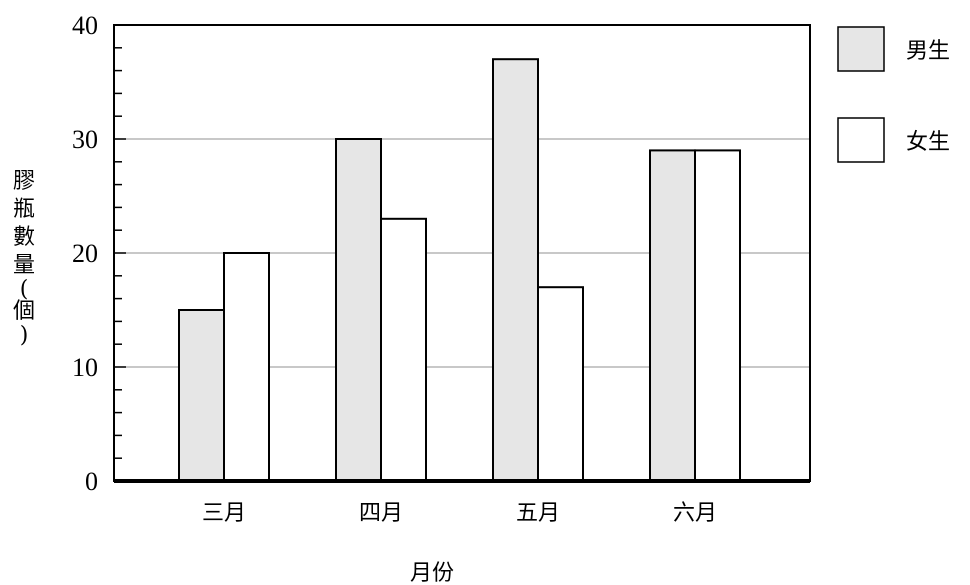 This screenshot has width=970, height=585. What do you see at coordinates (381, 513) in the screenshot?
I see `x-category-label: 四月` at bounding box center [381, 513].